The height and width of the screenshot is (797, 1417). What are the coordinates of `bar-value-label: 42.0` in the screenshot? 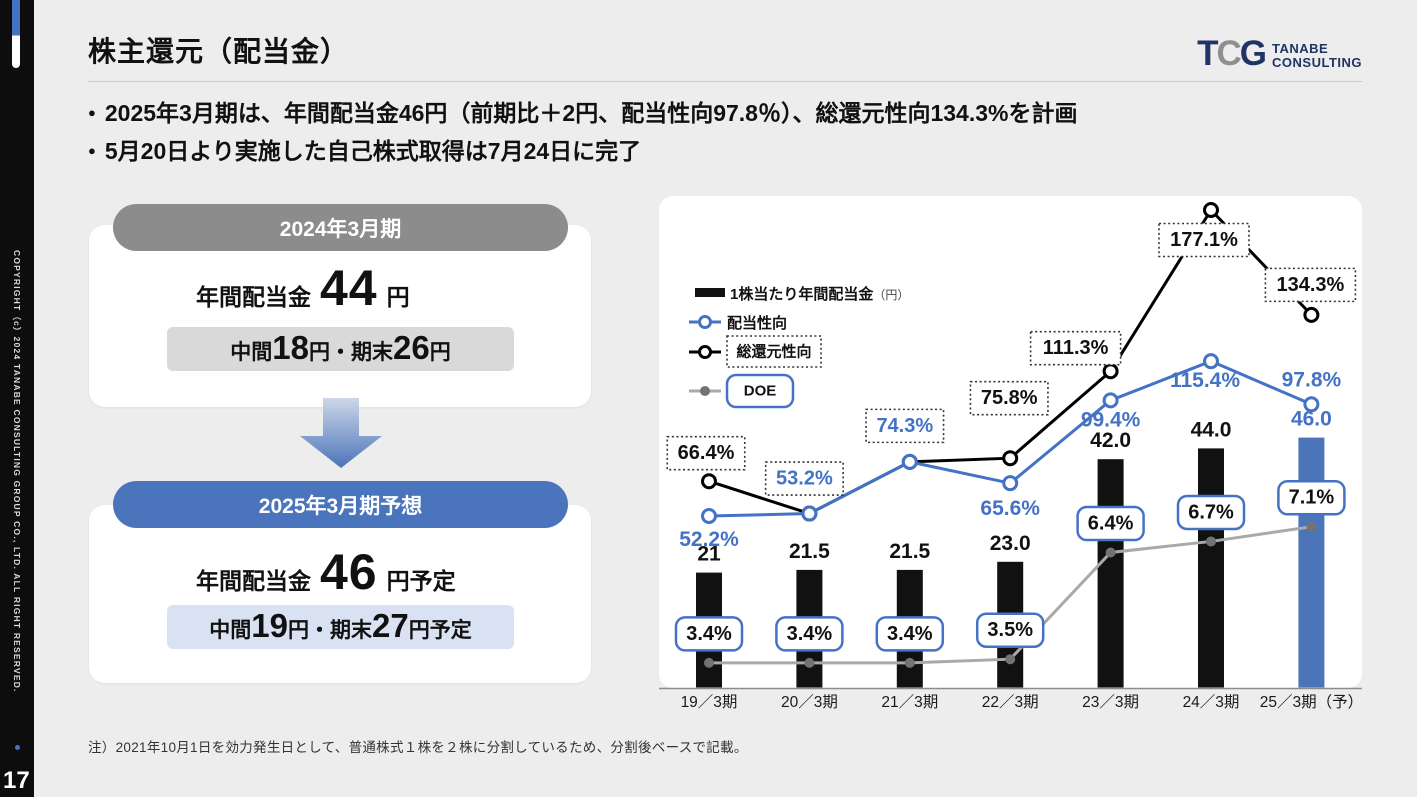 It's located at (1110, 440).